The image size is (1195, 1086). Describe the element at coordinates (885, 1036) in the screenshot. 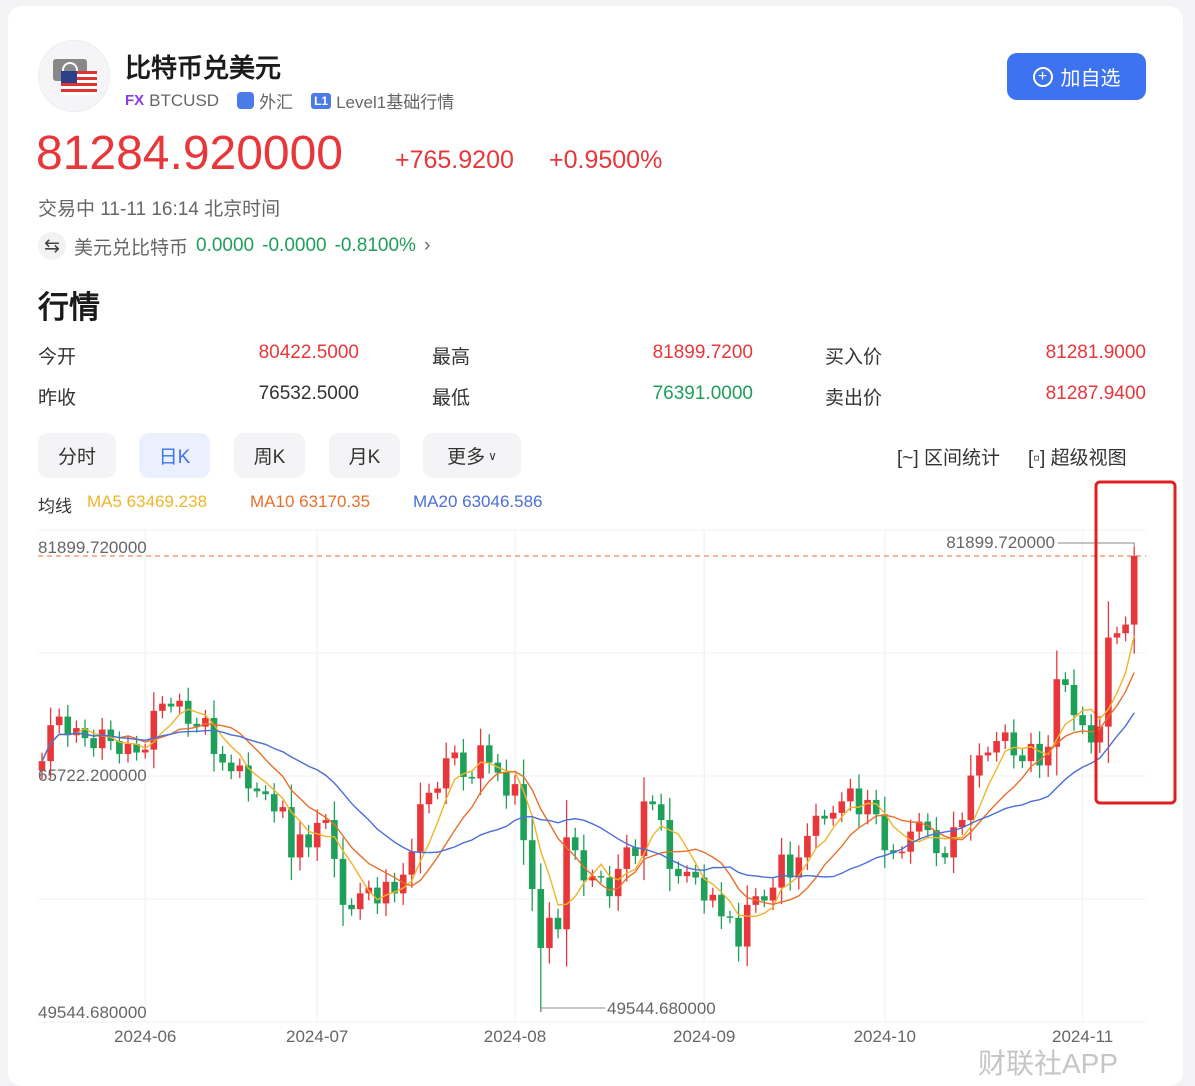

I see `axis-label: 2024-10` at that location.